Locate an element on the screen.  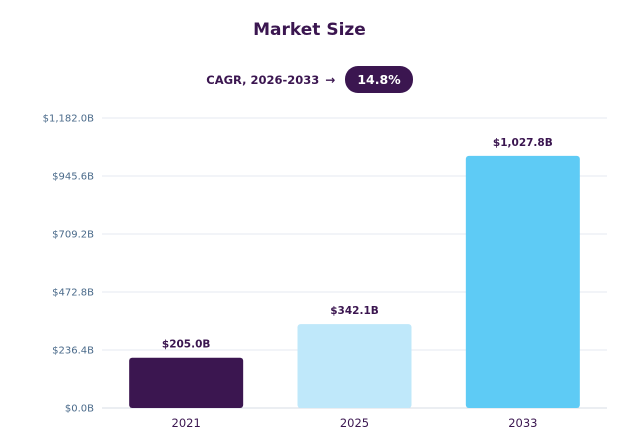
y-tick-label: $945.6B is located at coordinates (73, 177).